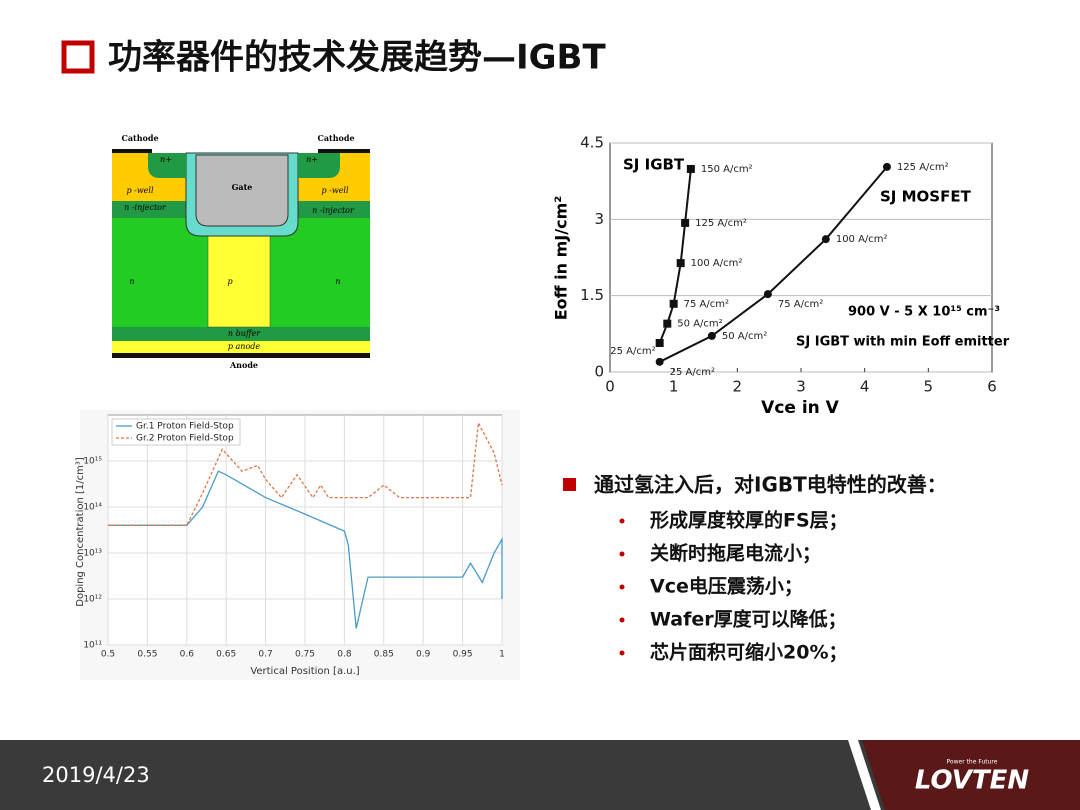 The height and width of the screenshot is (810, 1080). Describe the element at coordinates (357, 58) in the screenshot. I see `slide-title: 功率器件的技术发展趋势—IGBT` at that location.